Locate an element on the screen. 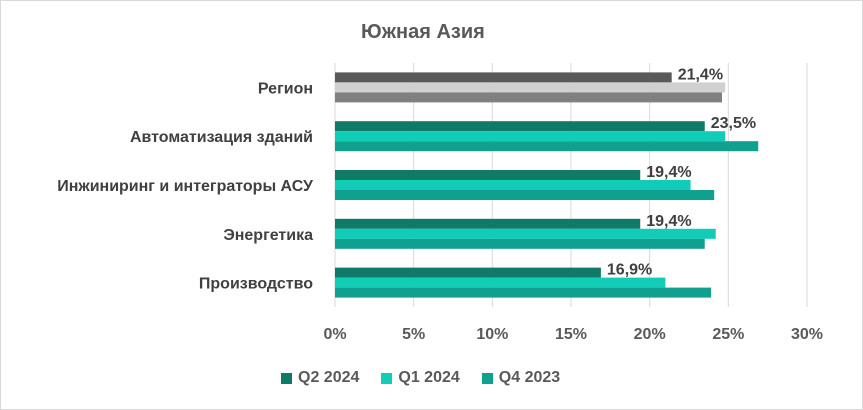 The width and height of the screenshot is (863, 410). x-tick-label: 20% is located at coordinates (650, 334).